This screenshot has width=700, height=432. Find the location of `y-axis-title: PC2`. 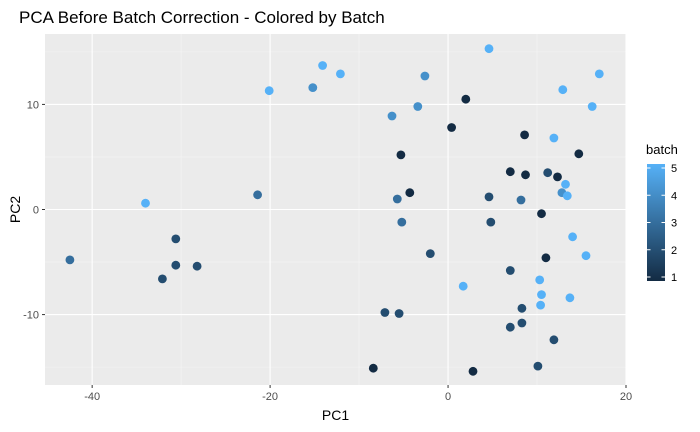

y-axis-title: PC2 is located at coordinates (15, 209).